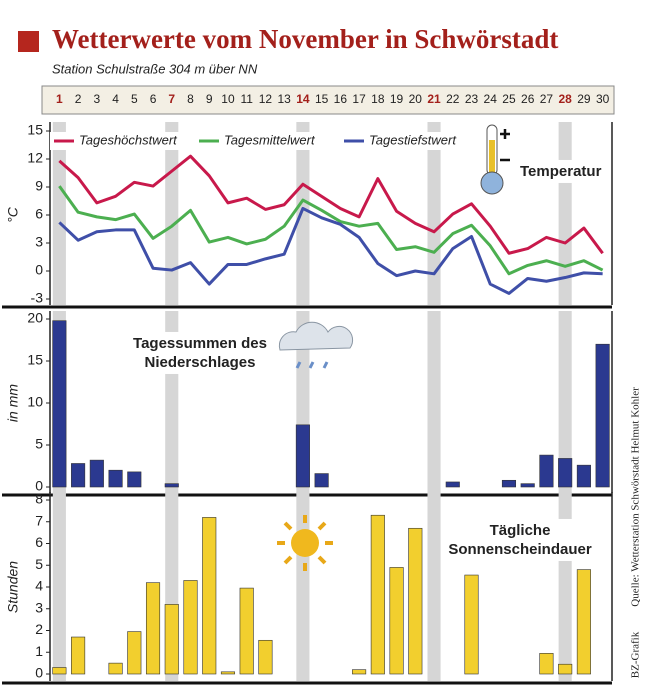 The image size is (647, 699). Describe the element at coordinates (39, 564) in the screenshot. I see `y-tick-label: 5` at that location.